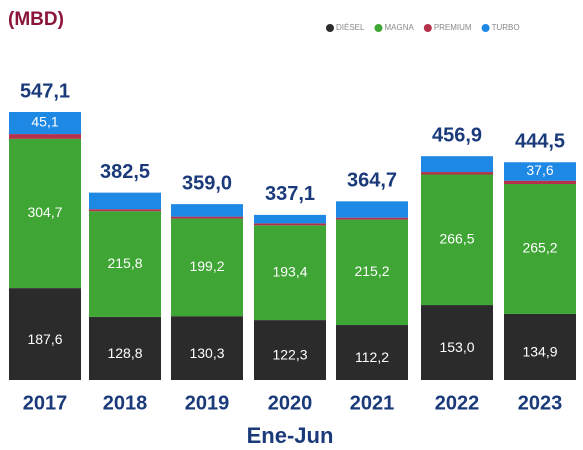 This screenshot has height=450, width=583. Describe the element at coordinates (289, 355) in the screenshot. I see `value-label: 122,3` at that location.